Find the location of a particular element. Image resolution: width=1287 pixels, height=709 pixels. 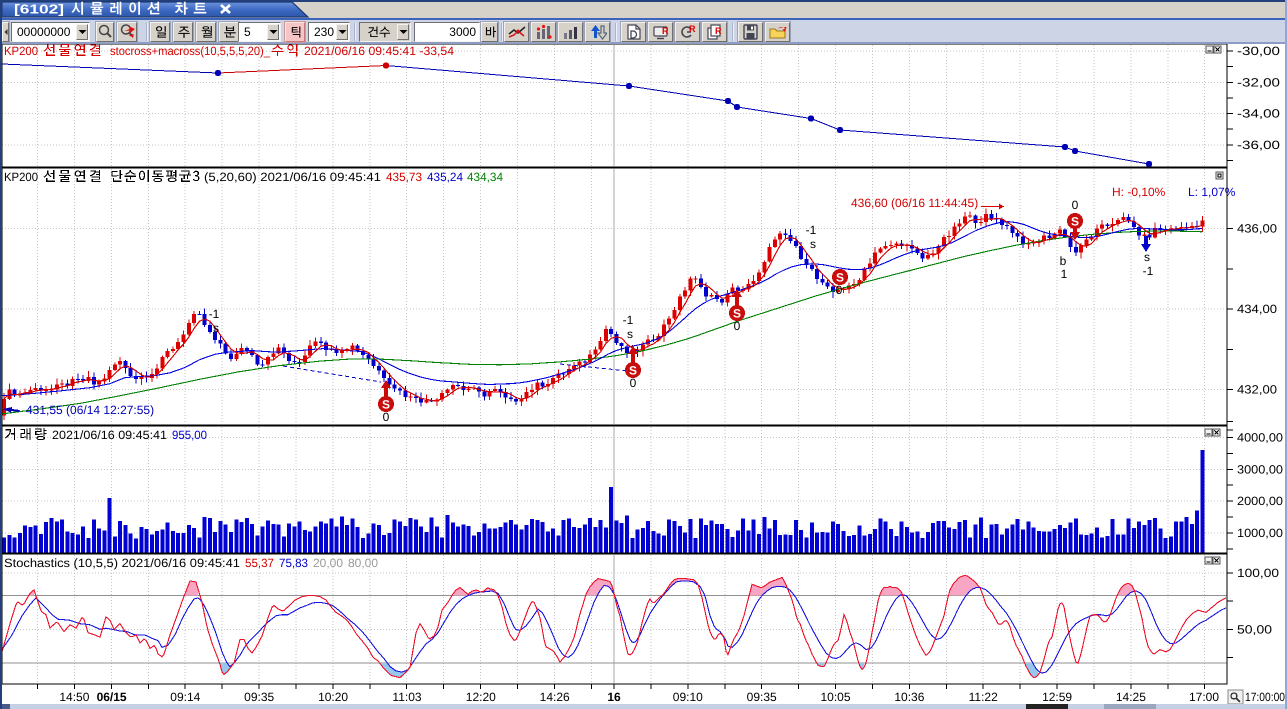

svg-text: 2021/06/16 09:45:41 -33,54 is located at coordinates (379, 51).